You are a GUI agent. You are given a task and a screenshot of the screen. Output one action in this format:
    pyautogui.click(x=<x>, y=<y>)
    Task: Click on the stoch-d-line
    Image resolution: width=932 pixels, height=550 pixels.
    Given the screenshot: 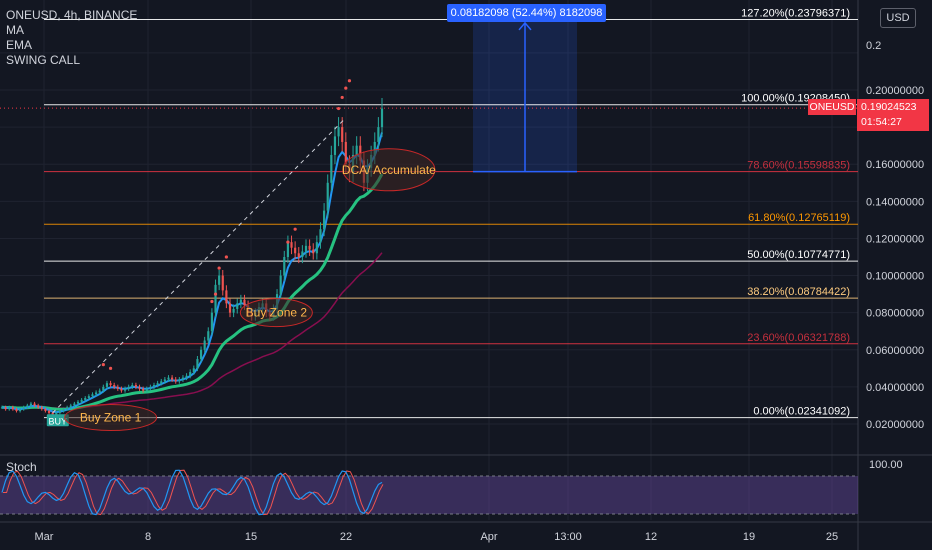 What is the action you would take?
    pyautogui.click(x=193, y=492)
    